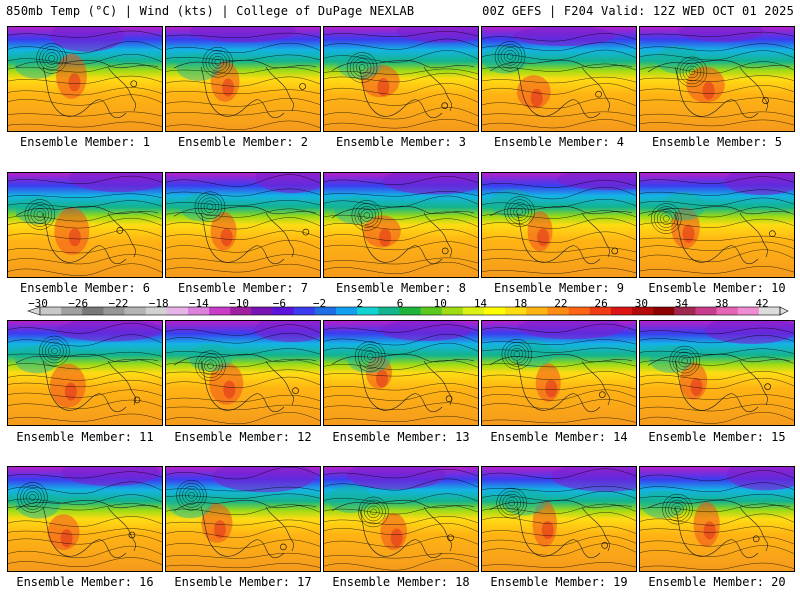 The image size is (800, 600). I want to click on colorbar-tick-label: 6, so click(400, 303).